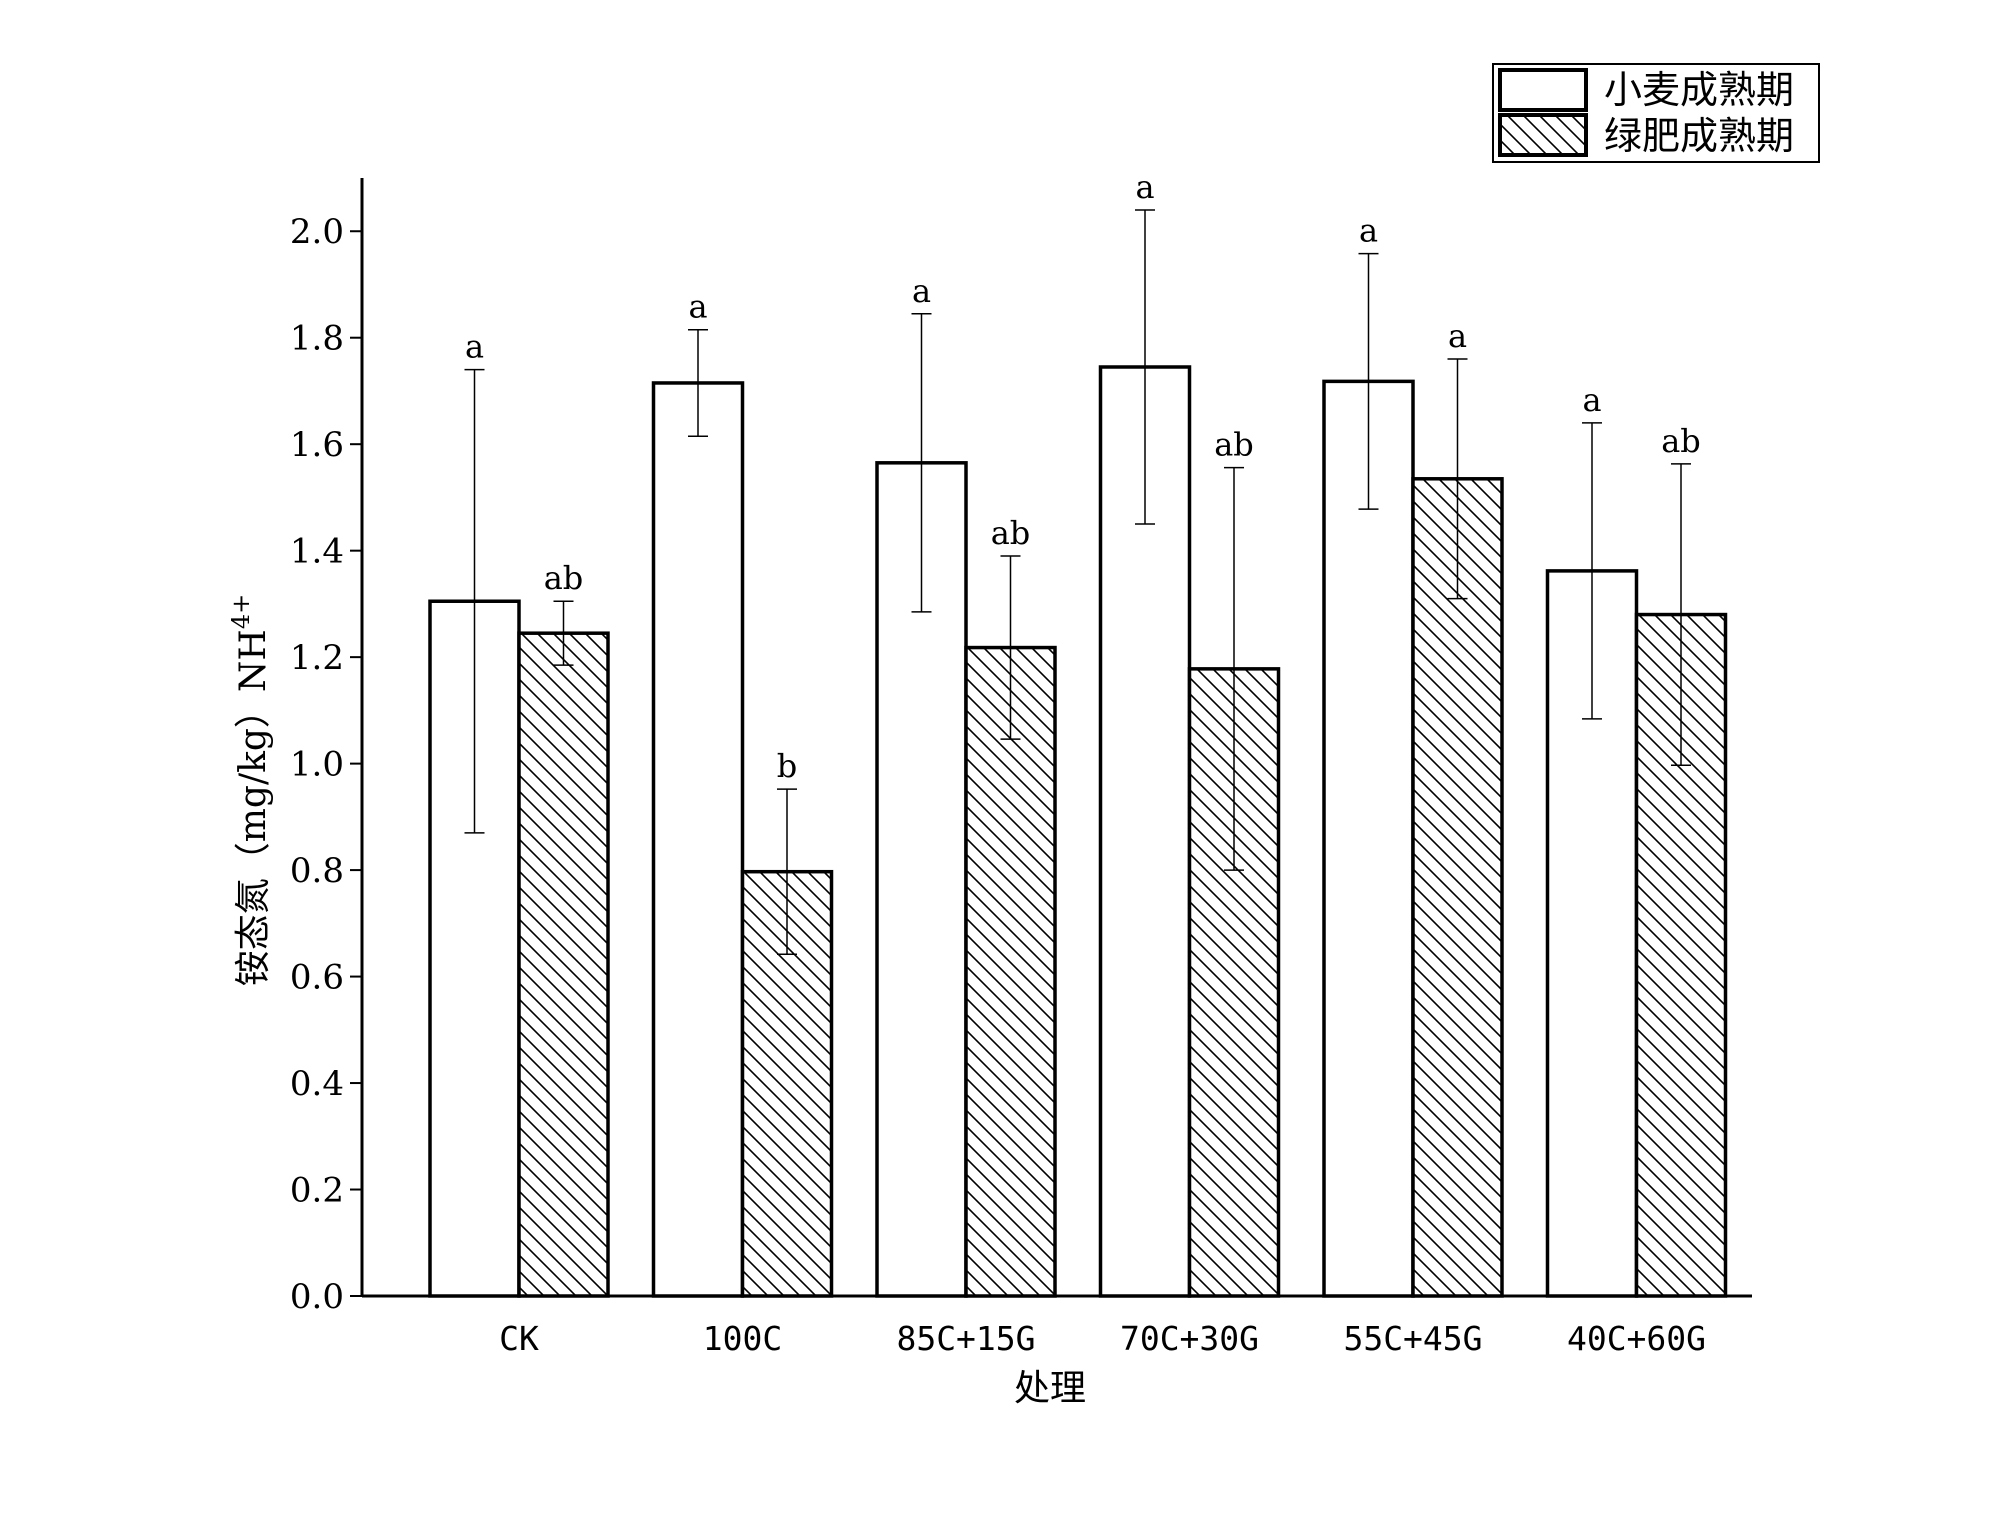  What do you see at coordinates (563, 964) in the screenshot?
I see `bar-series-2-CK` at bounding box center [563, 964].